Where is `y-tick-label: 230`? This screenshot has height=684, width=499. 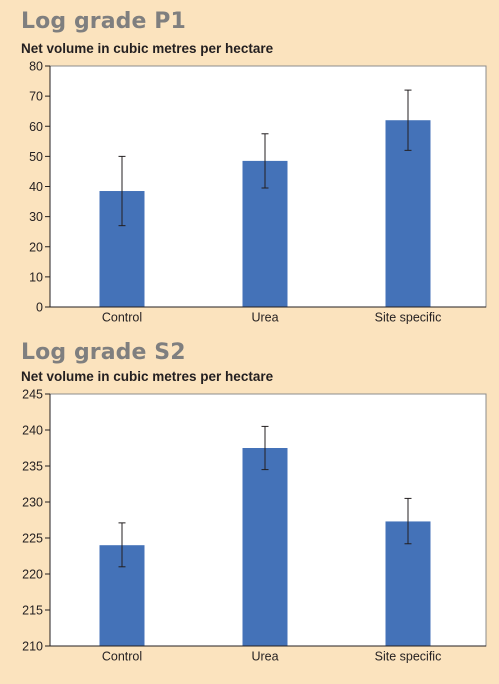
y-tick-label: 230 is located at coordinates (32, 503).